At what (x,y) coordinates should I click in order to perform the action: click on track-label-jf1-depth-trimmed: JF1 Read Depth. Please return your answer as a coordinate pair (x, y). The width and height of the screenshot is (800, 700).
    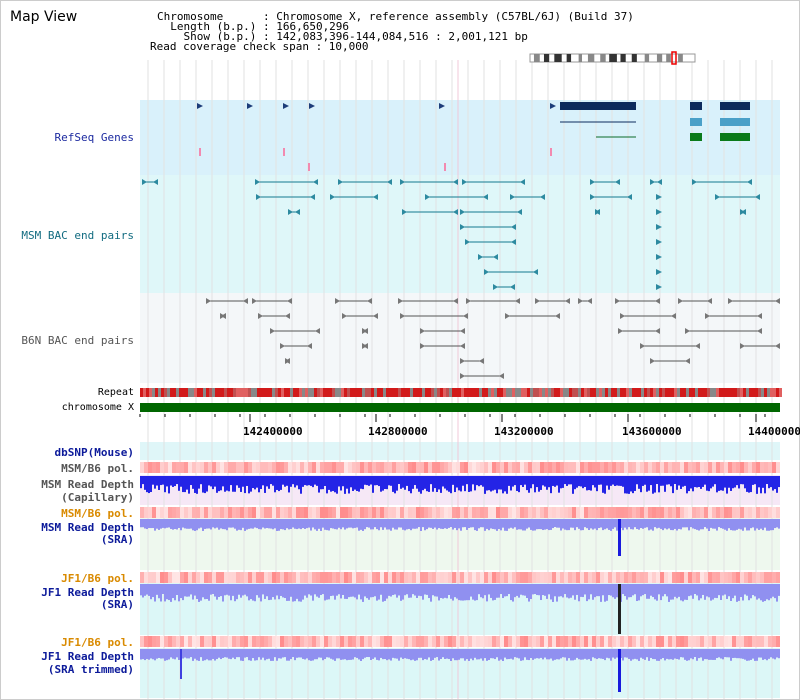
    Looking at the image, I should click on (87, 656).